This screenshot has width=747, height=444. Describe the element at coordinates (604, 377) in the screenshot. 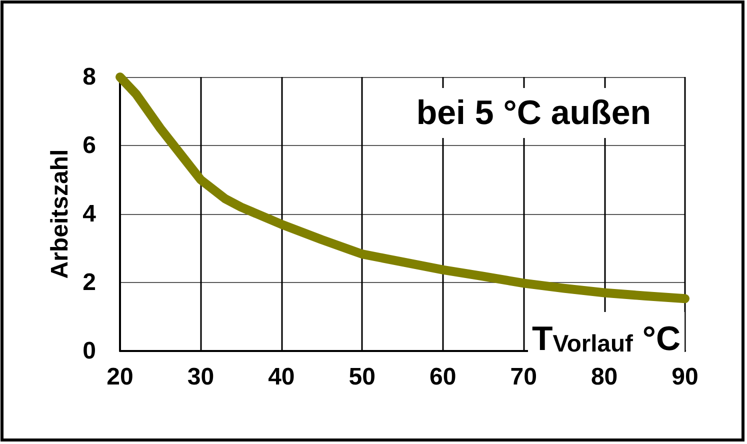

I see `x-tick-label: 80` at that location.